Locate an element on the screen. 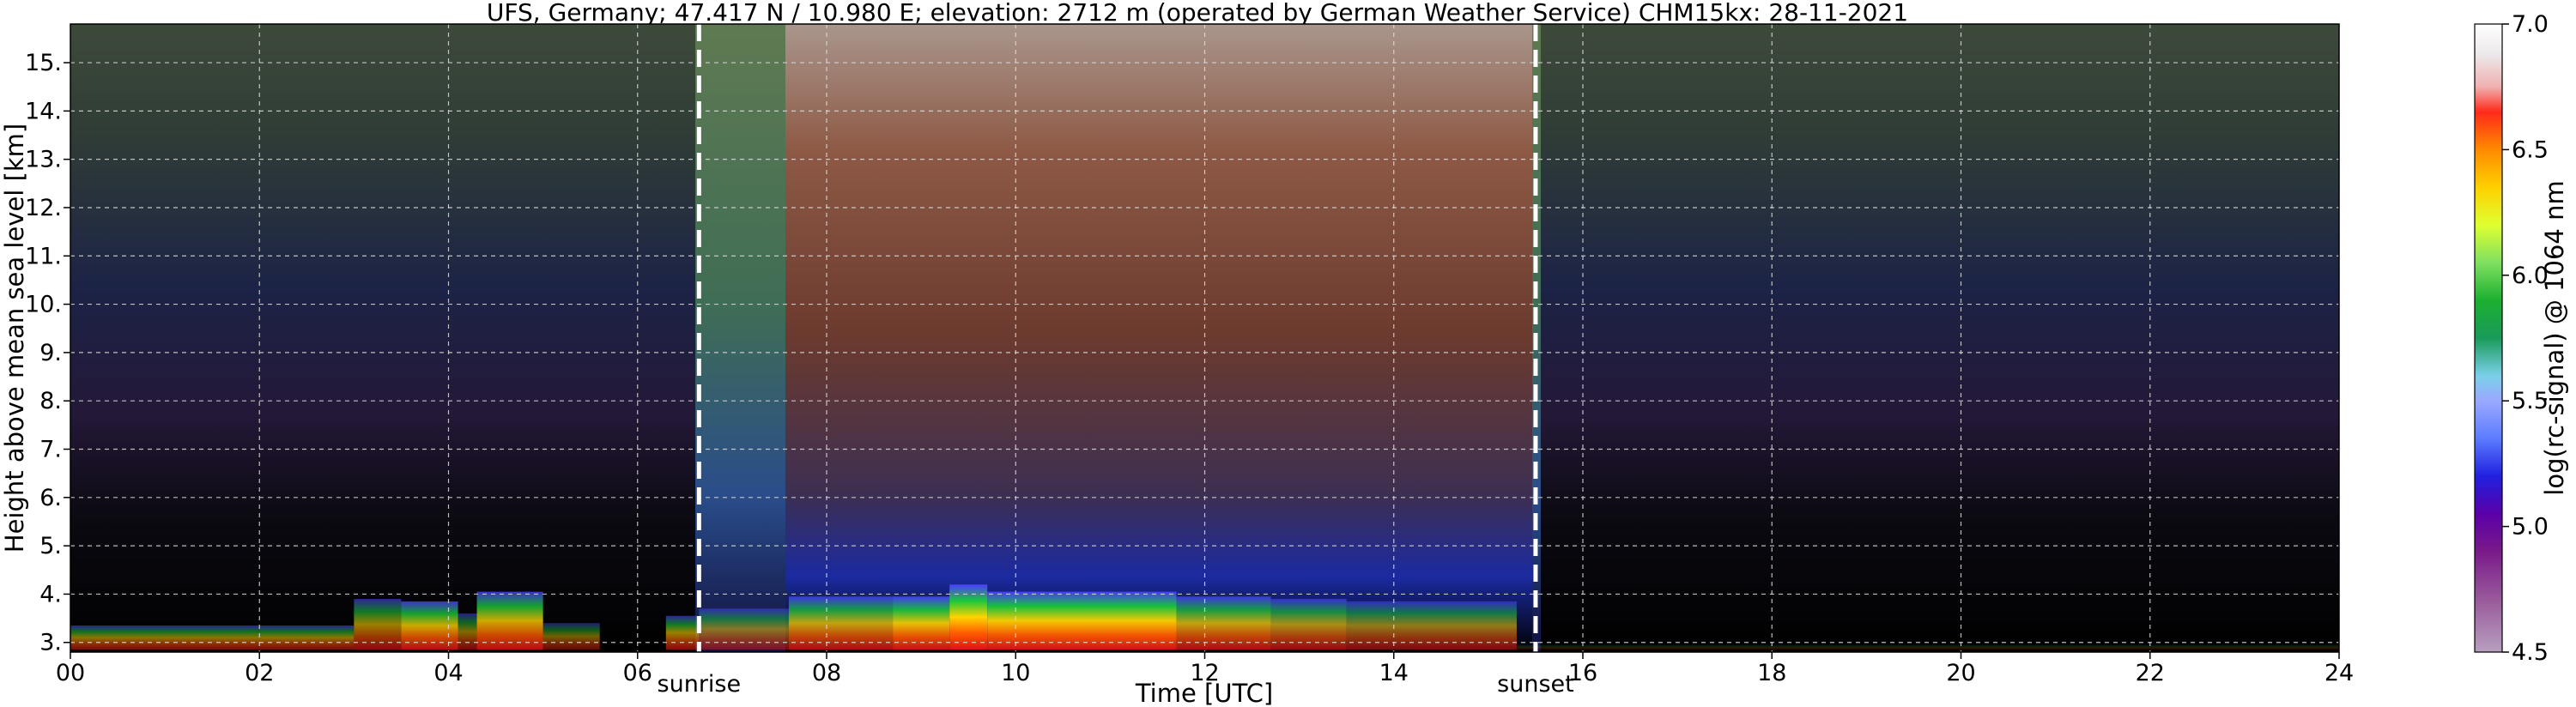 This screenshot has width=2576, height=707. cloud-layer is located at coordinates (1204, 617).